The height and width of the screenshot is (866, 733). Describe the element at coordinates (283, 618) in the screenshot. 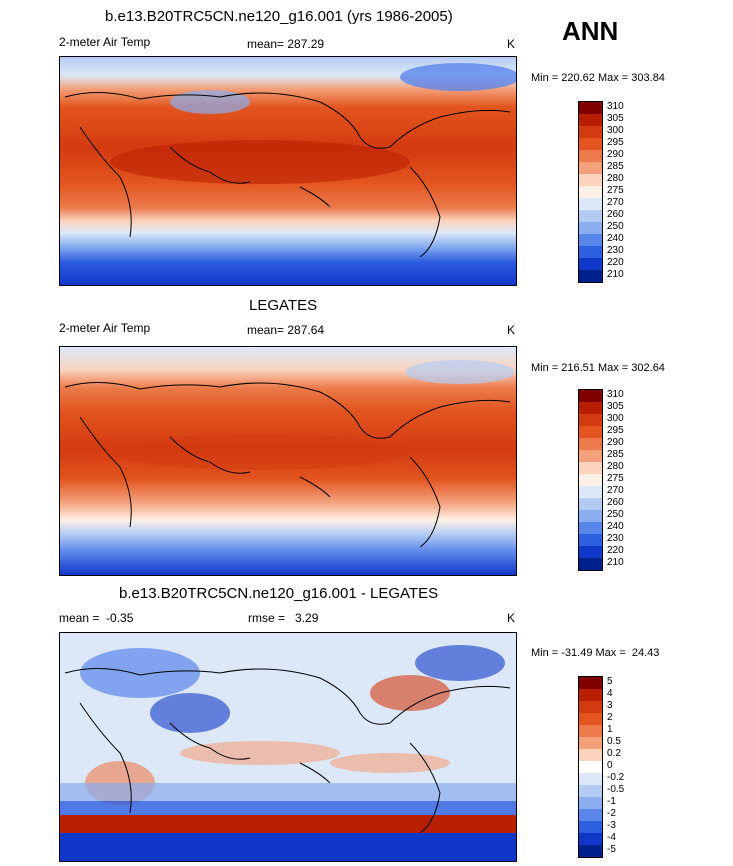

I see `panel-3-rmse-label: rmse = 3.29` at that location.